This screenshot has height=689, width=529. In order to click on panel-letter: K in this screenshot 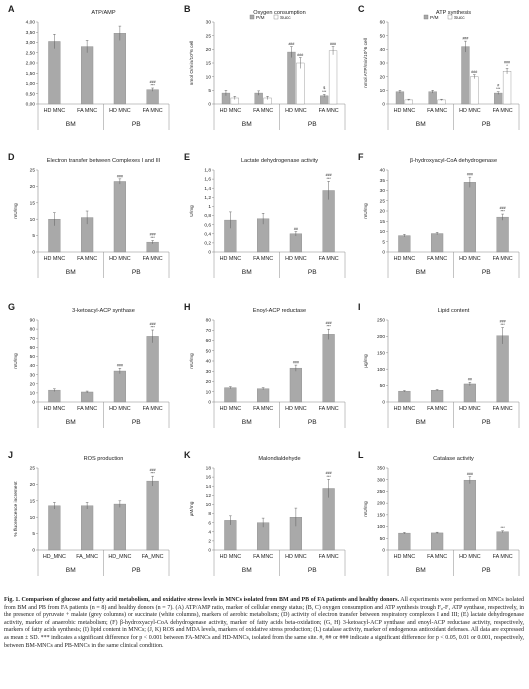, I will do `click(187, 455)`.